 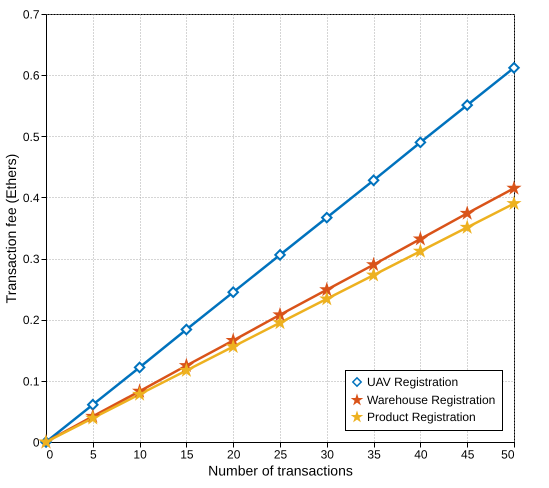 I want to click on legend-label: UAV Registration, so click(x=412, y=382).